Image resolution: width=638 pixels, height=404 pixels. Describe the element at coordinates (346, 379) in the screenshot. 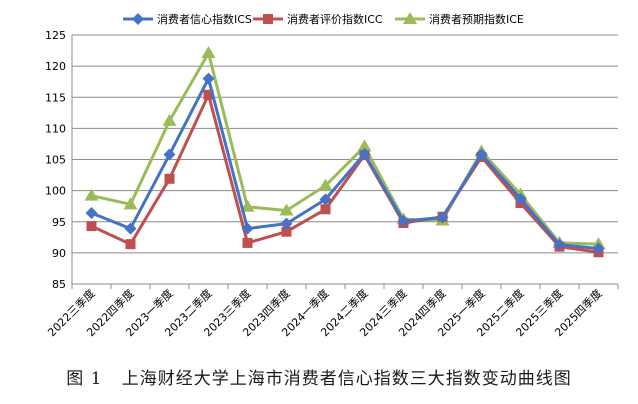

I see `figure-caption-text: 上海财经大学上海市消费者信心指数三大指数变动曲线图` at that location.